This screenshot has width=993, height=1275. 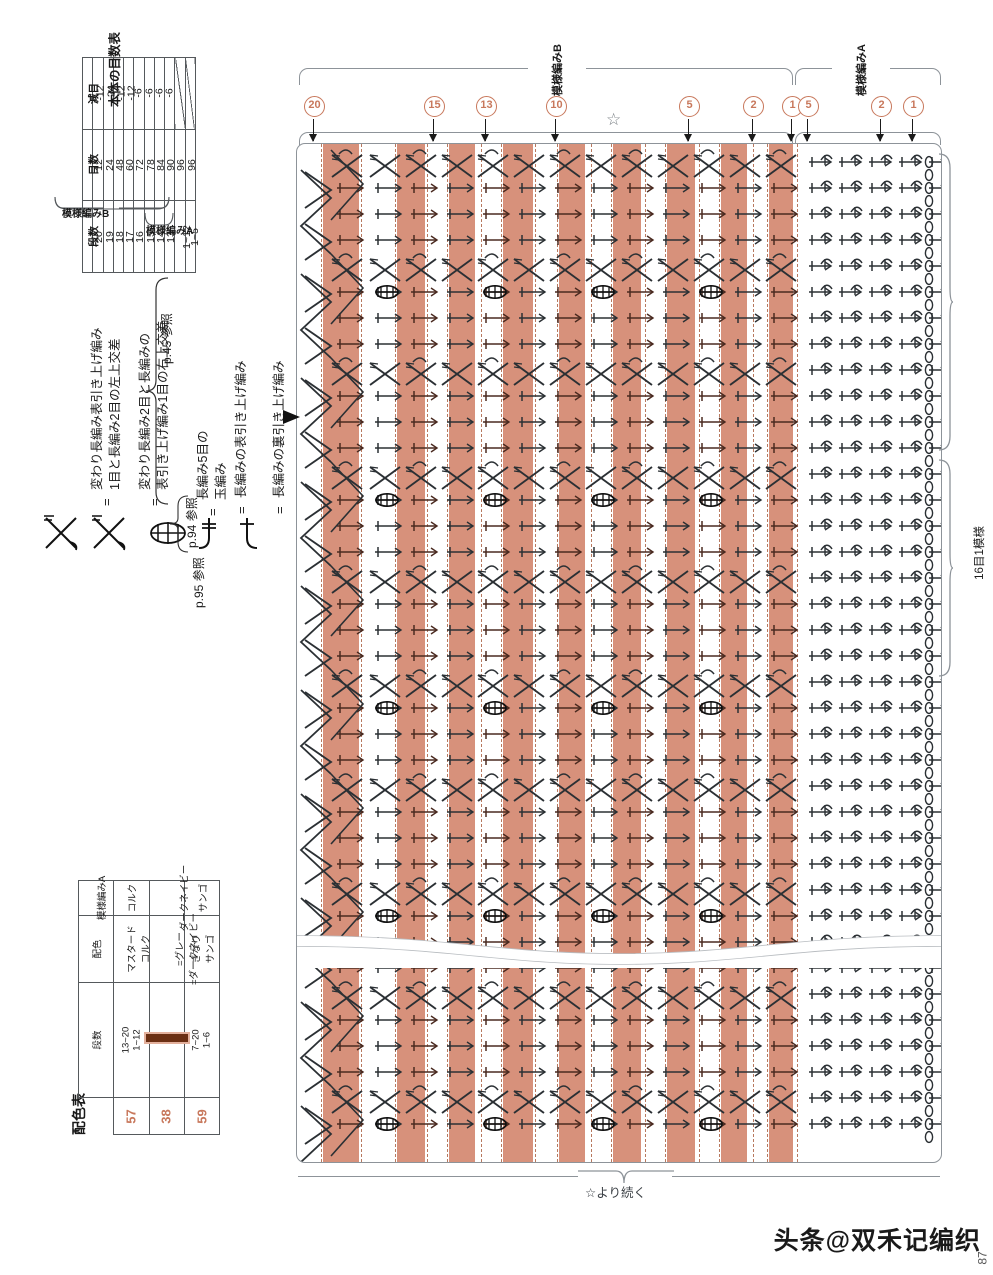 I want to click on legend-ref-p95-text: p.95 参照, so click(x=199, y=582).